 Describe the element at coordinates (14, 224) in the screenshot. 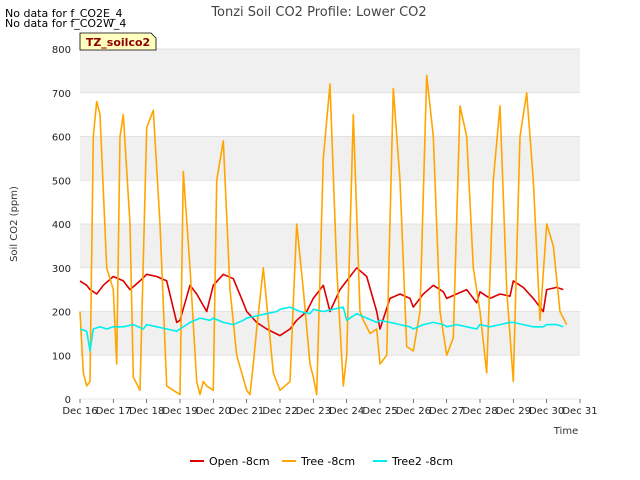

I see `y-axis-label: Soil CO2 (ppm)` at that location.